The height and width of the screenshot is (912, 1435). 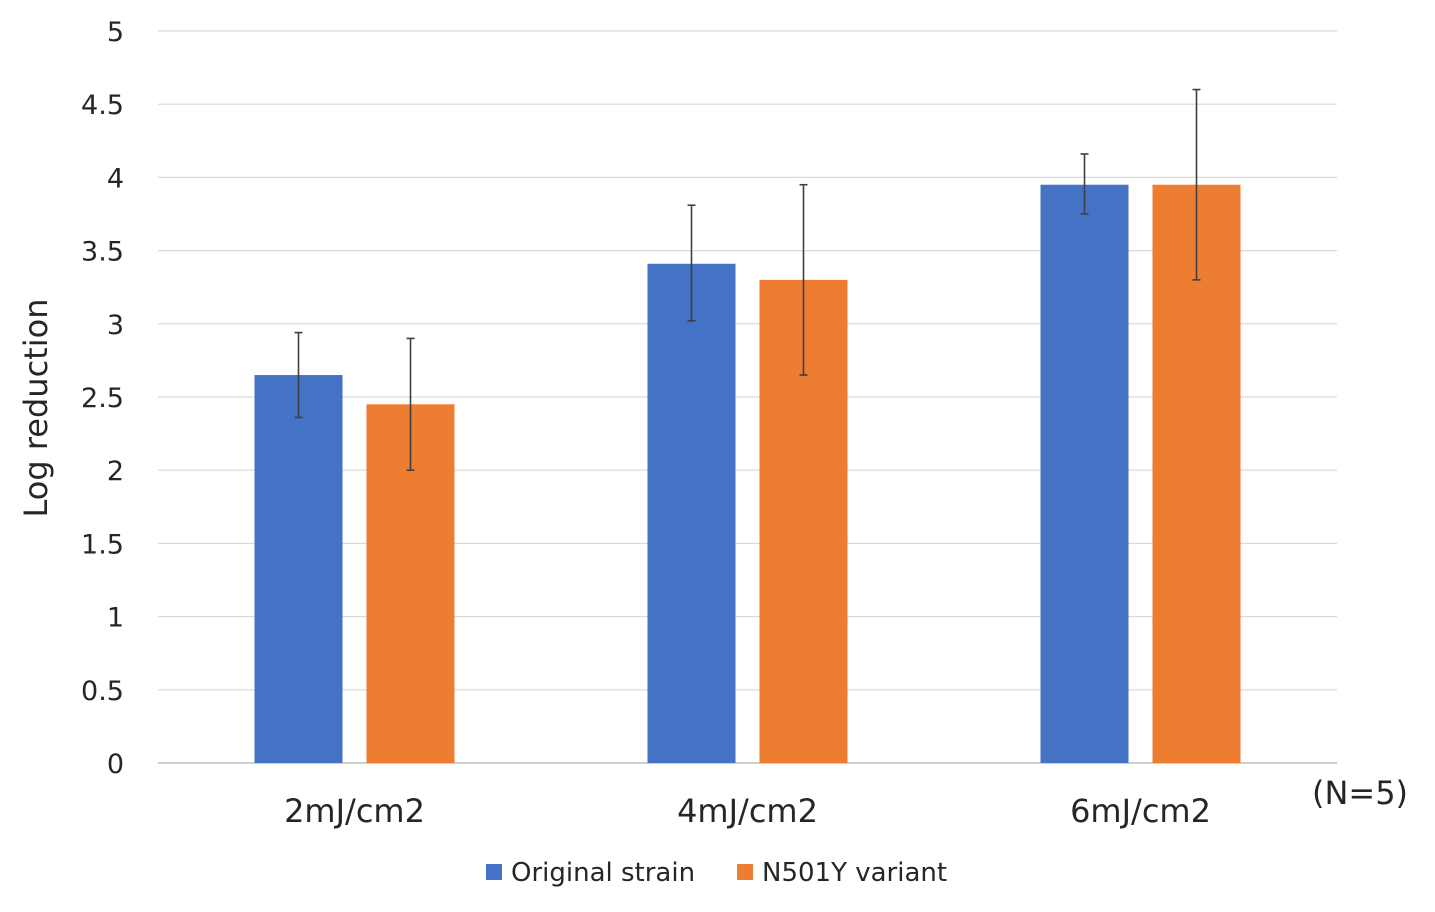 I want to click on x-category-label: 2mJ/cm2, so click(x=354, y=811).